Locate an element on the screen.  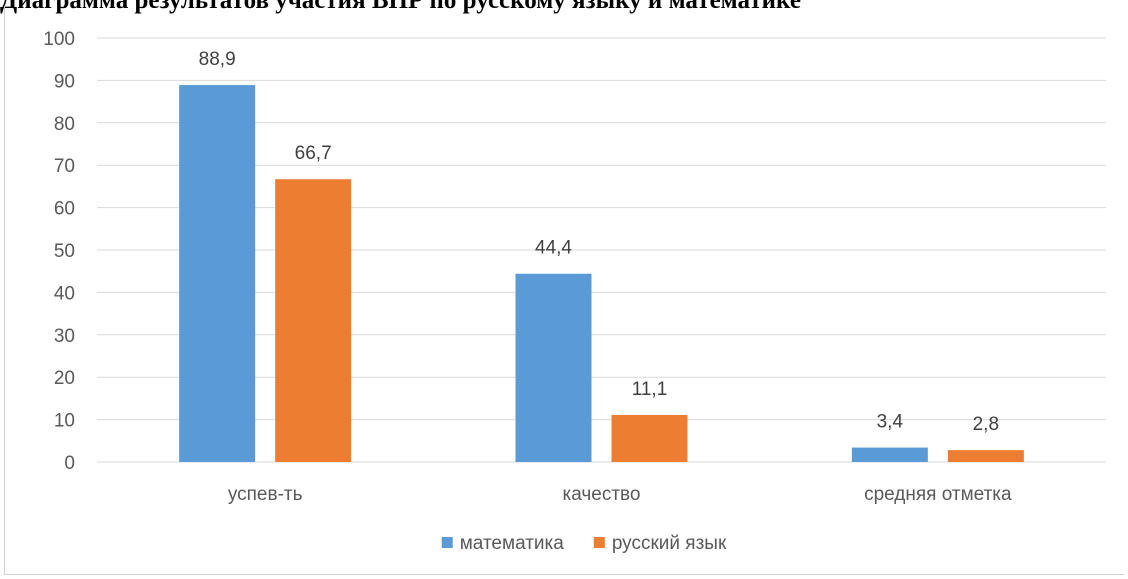
category-label: средняя отметка is located at coordinates (938, 494).